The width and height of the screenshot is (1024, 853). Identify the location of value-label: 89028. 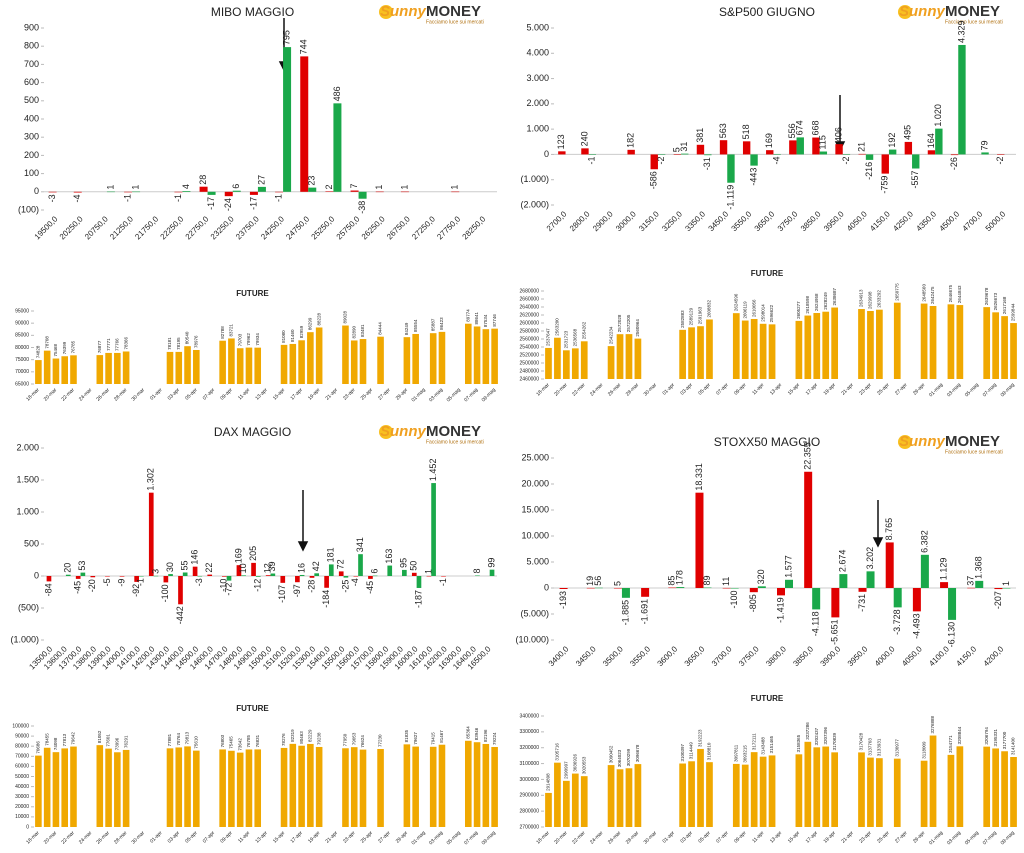
(345, 317).